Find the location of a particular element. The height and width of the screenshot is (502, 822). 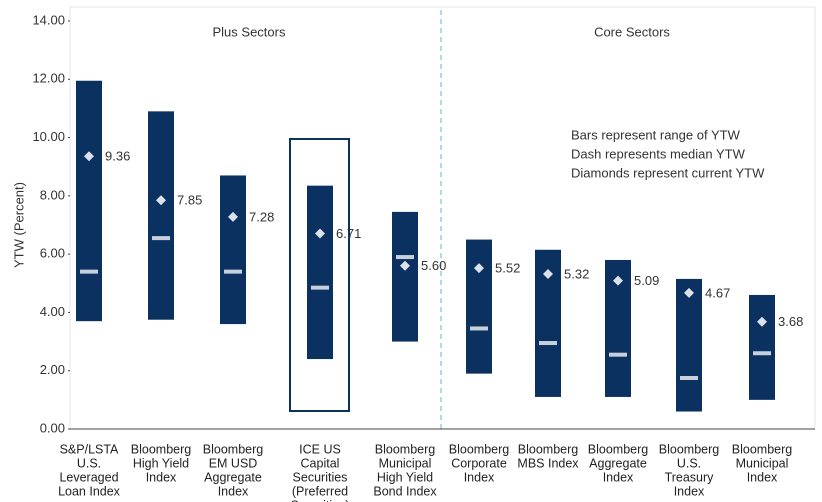

value-label: 9.36 is located at coordinates (117, 156).